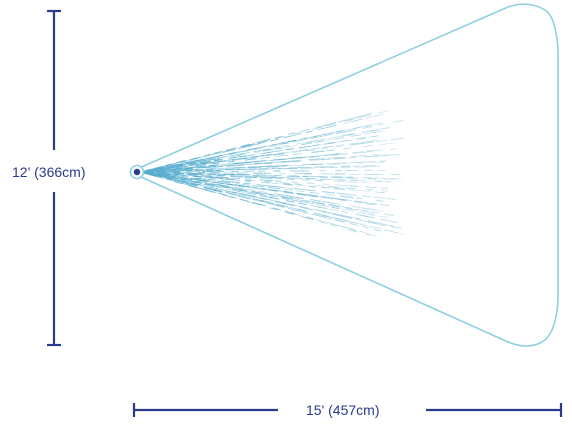 The image size is (572, 428). Describe the element at coordinates (137, 172) in the screenshot. I see `sprinkler-nozzle-icon` at that location.